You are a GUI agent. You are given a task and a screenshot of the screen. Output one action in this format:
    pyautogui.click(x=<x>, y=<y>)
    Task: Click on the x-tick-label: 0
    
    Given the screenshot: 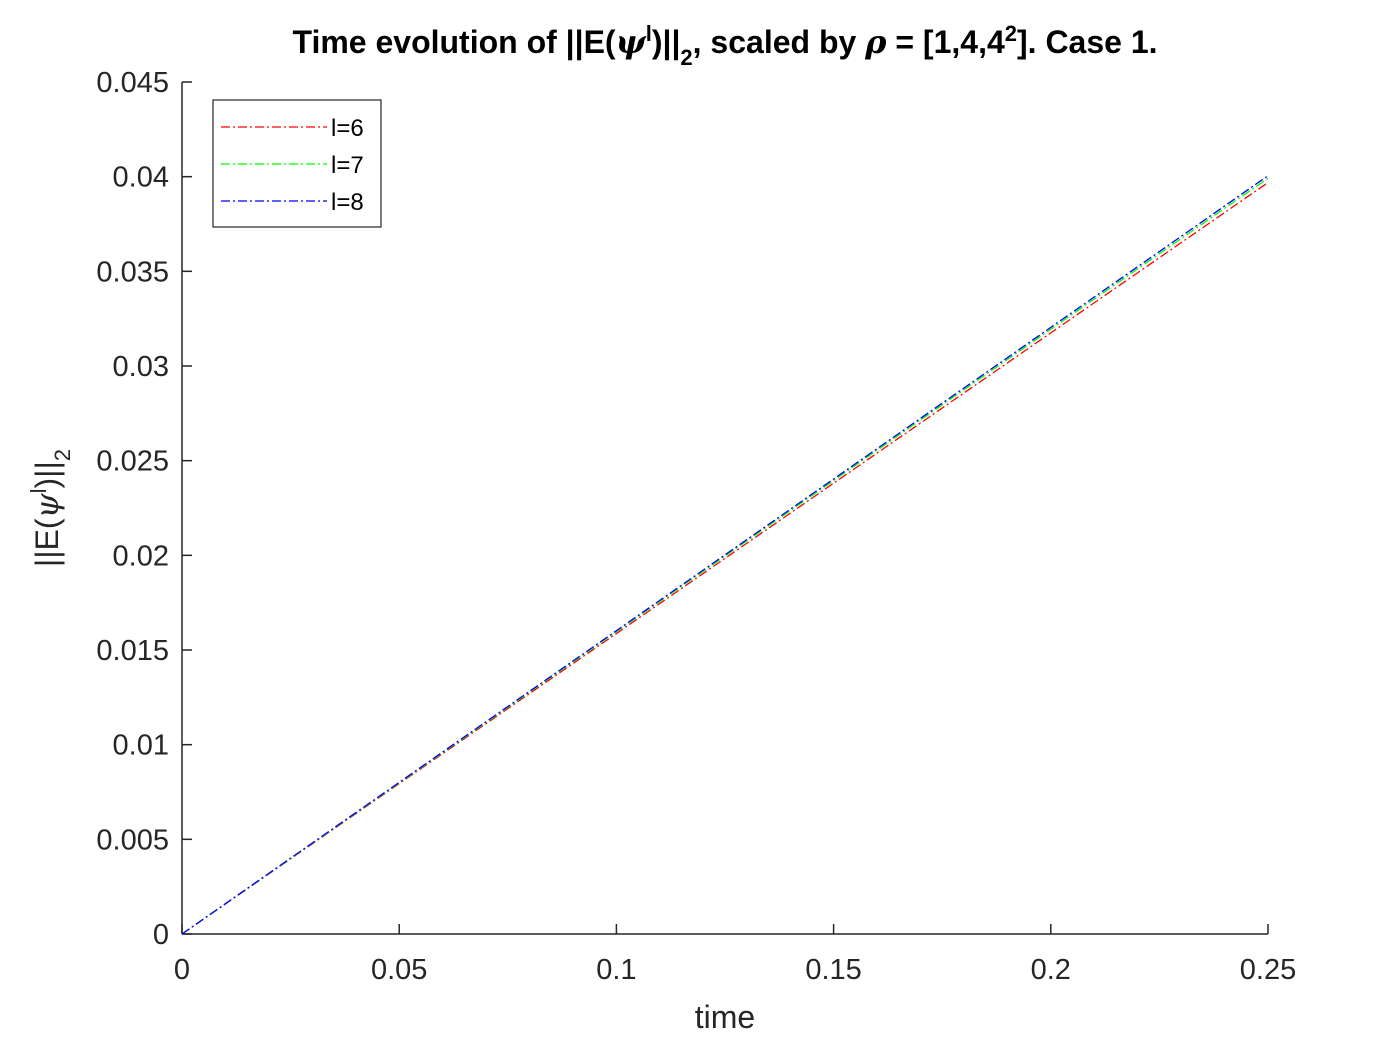 What is the action you would take?
    pyautogui.click(x=182, y=970)
    